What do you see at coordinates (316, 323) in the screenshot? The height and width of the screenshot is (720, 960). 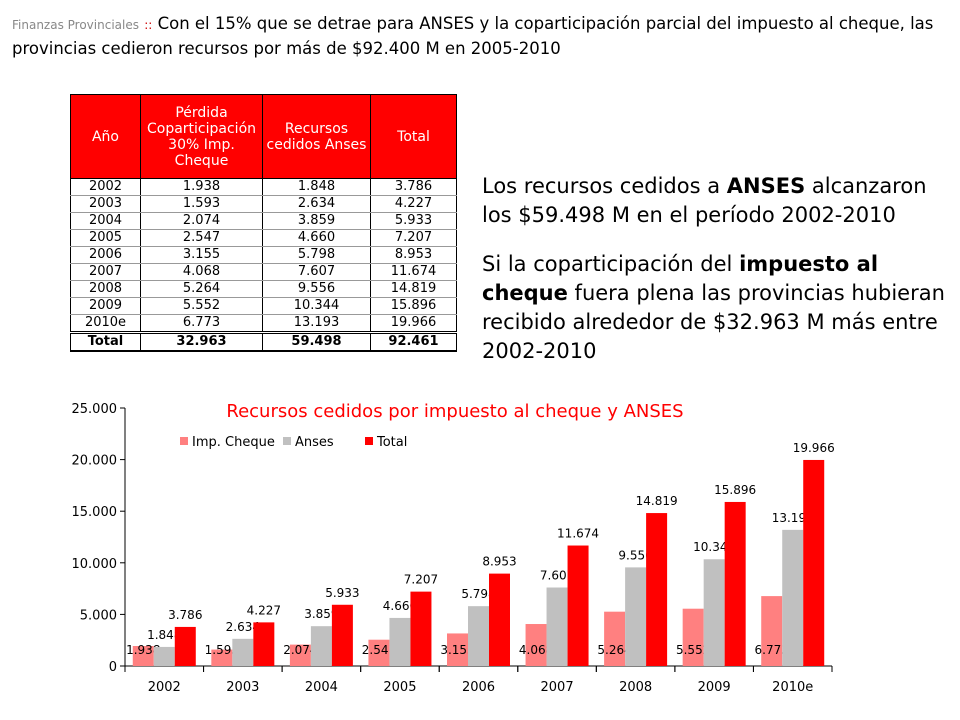 I see `cell-anses: 13.193` at bounding box center [316, 323].